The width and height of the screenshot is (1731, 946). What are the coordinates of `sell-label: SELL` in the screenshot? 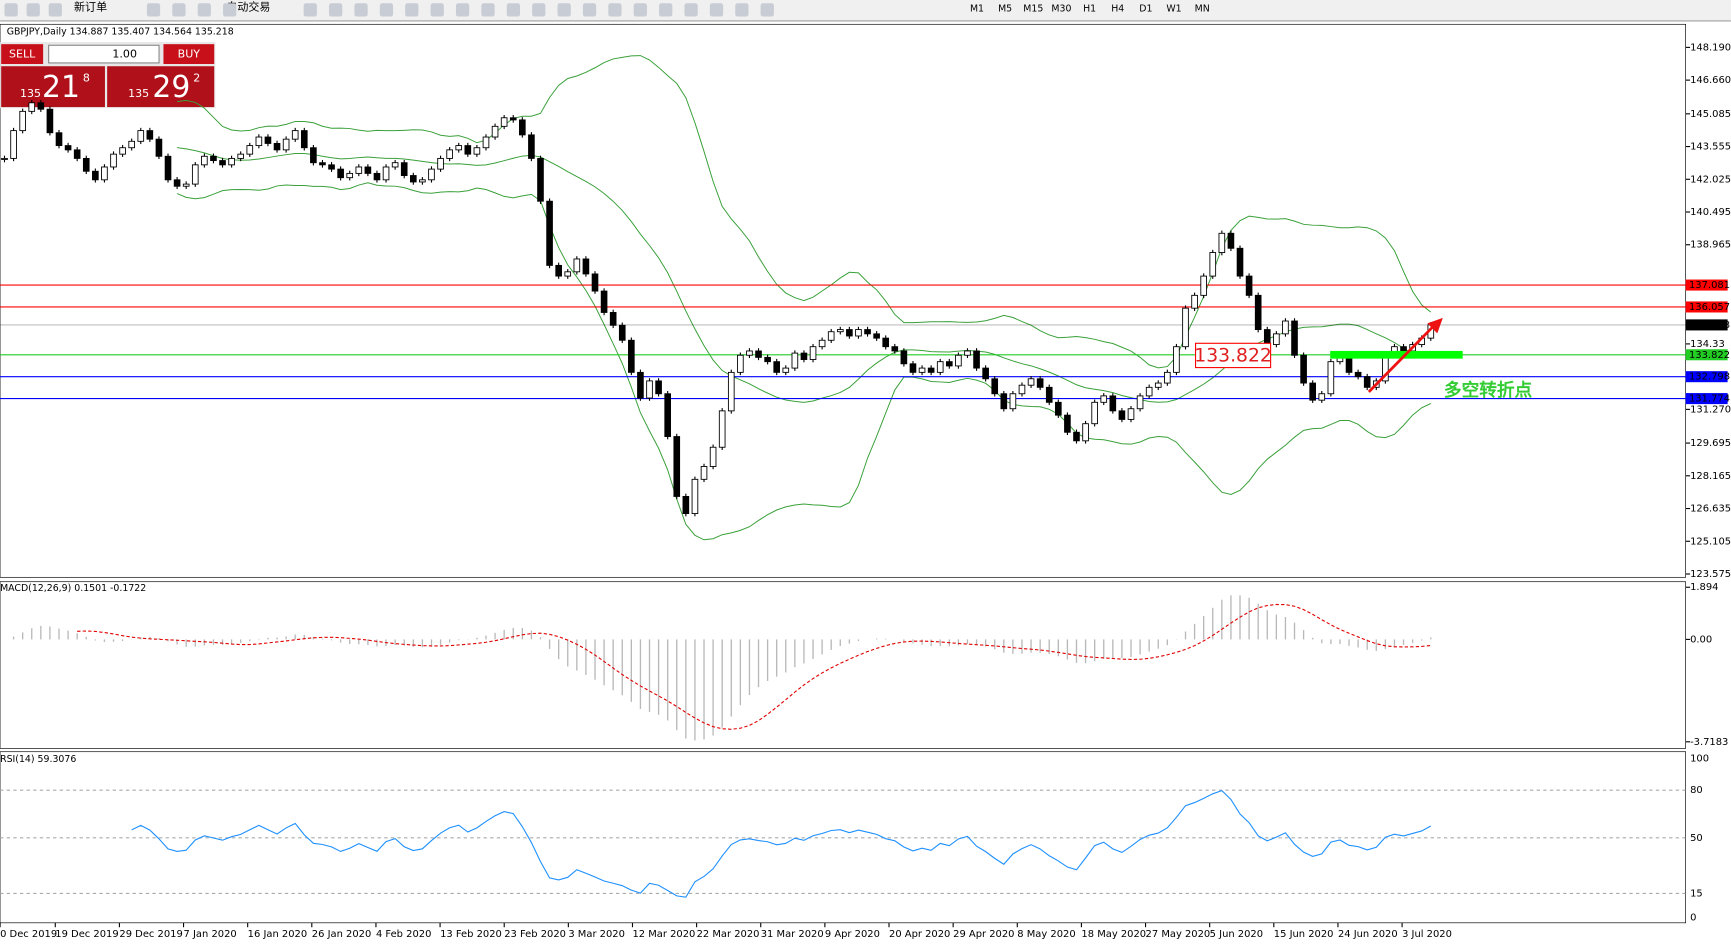 It's located at (22, 54).